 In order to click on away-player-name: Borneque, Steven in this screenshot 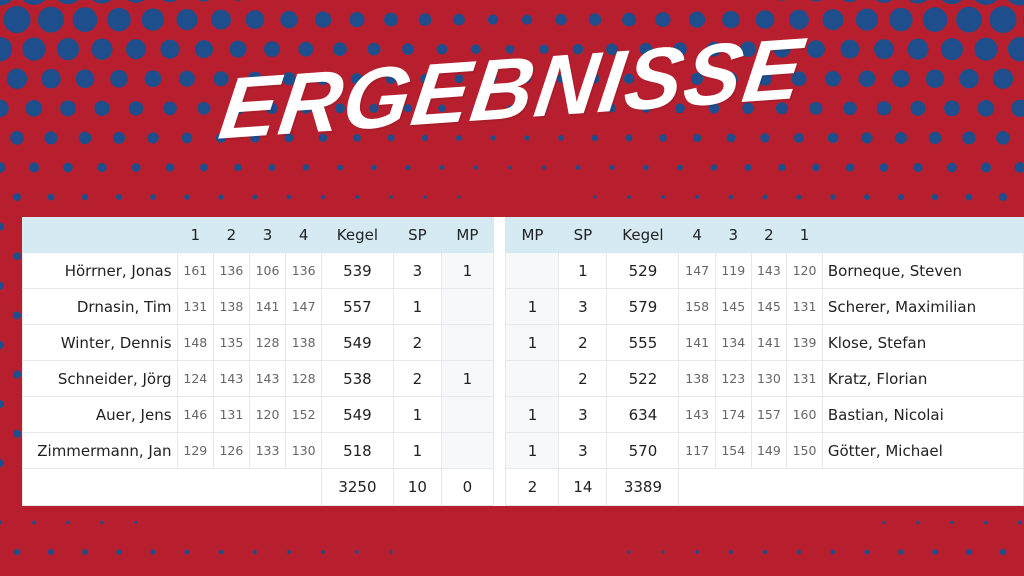, I will do `click(922, 270)`.